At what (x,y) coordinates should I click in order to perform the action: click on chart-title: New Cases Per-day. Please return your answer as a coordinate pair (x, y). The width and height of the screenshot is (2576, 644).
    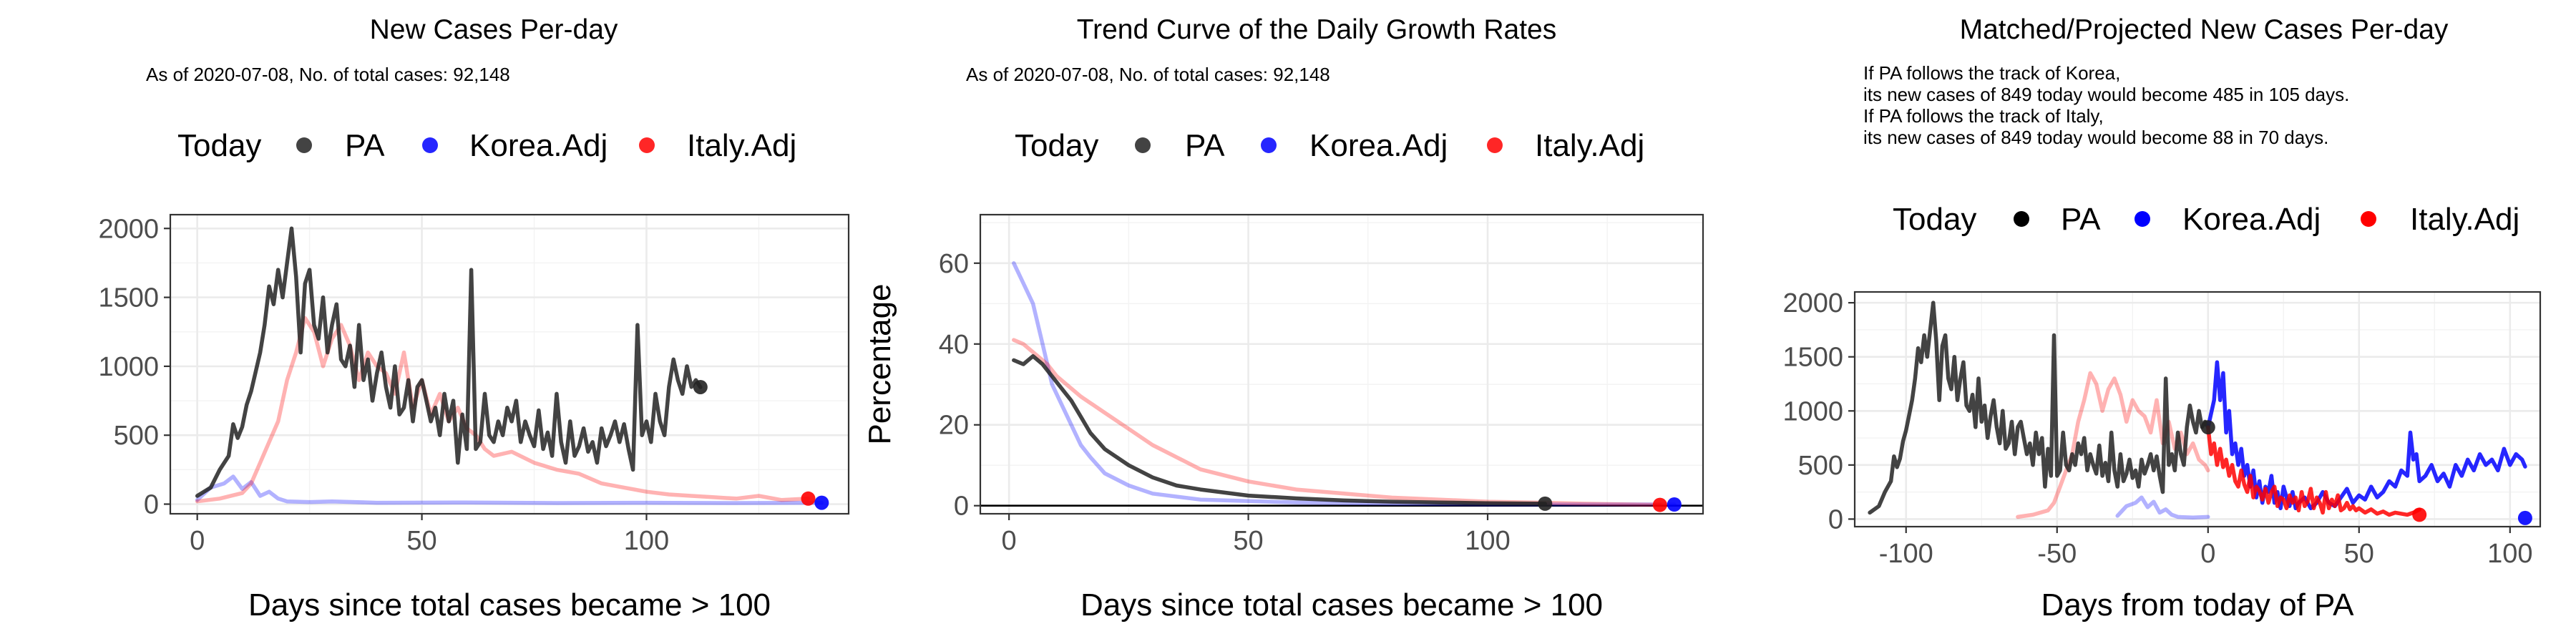
    Looking at the image, I should click on (494, 29).